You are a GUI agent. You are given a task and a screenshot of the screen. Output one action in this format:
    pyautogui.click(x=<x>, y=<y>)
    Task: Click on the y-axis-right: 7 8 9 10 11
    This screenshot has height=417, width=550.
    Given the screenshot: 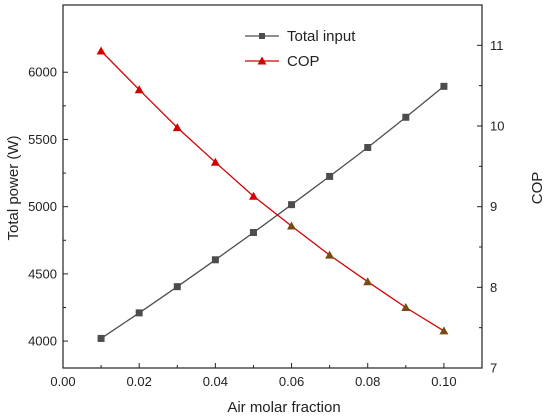 What is the action you would take?
    pyautogui.click(x=490, y=207)
    